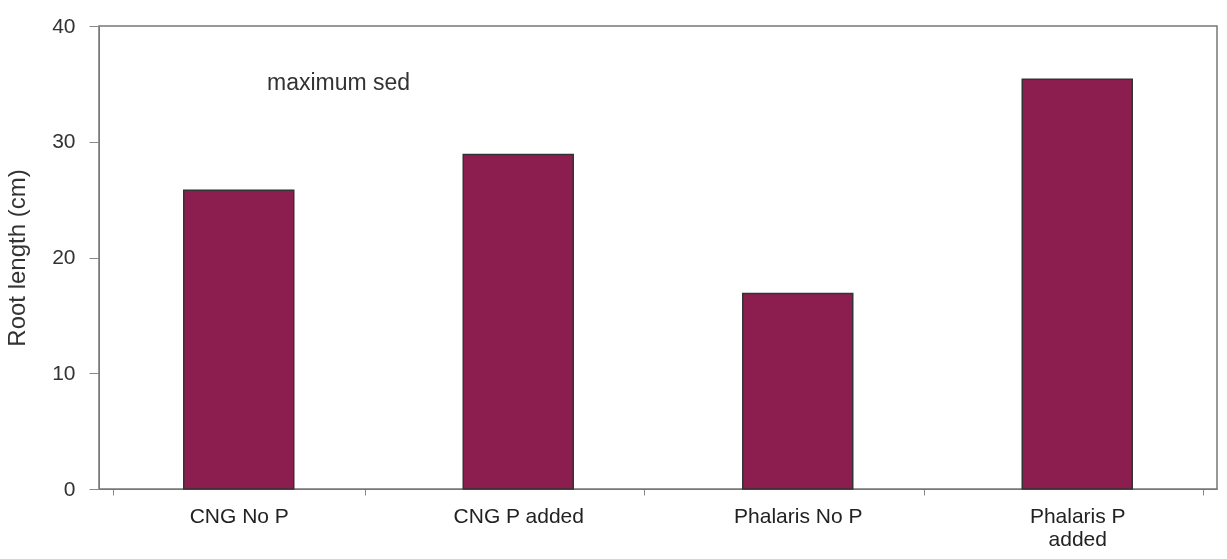 This screenshot has width=1227, height=559. I want to click on y-tick-label: 20, so click(64, 256).